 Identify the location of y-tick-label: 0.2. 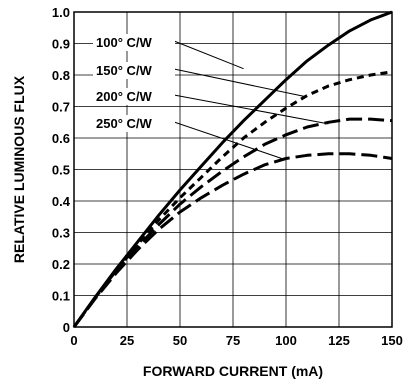
(61, 264).